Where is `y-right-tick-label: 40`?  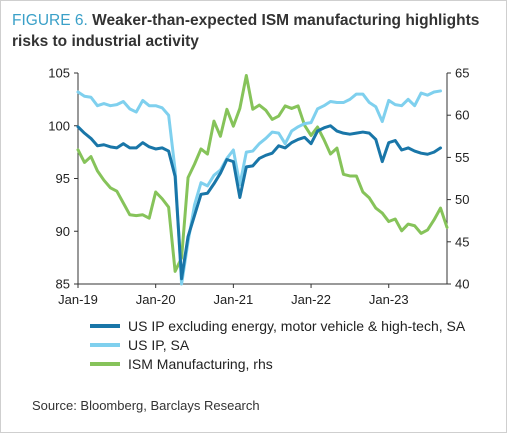
y-right-tick-label: 40 is located at coordinates (462, 284).